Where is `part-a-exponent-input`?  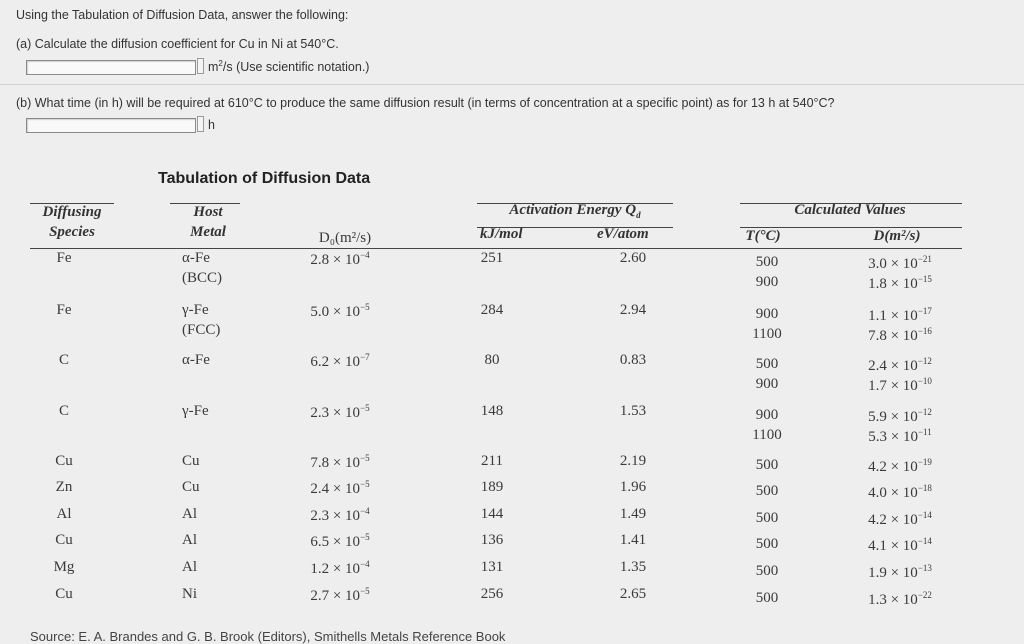 part-a-exponent-input is located at coordinates (200, 66).